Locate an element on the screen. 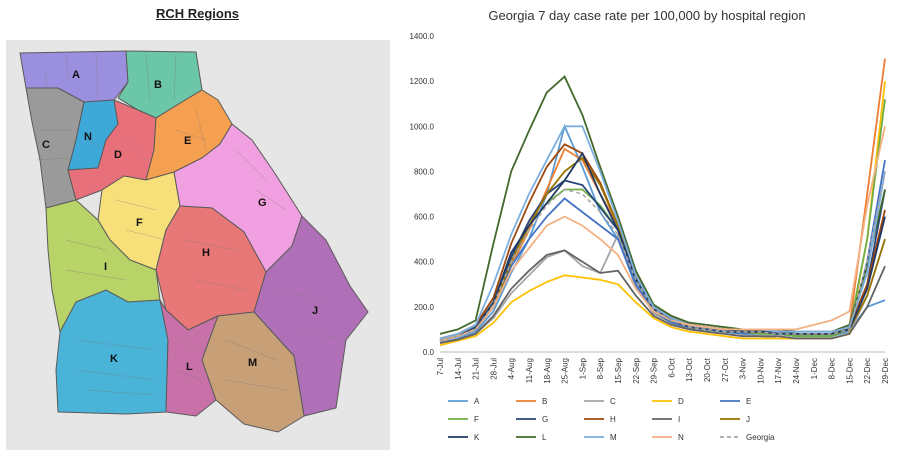  region-label-I: I is located at coordinates (105, 267).